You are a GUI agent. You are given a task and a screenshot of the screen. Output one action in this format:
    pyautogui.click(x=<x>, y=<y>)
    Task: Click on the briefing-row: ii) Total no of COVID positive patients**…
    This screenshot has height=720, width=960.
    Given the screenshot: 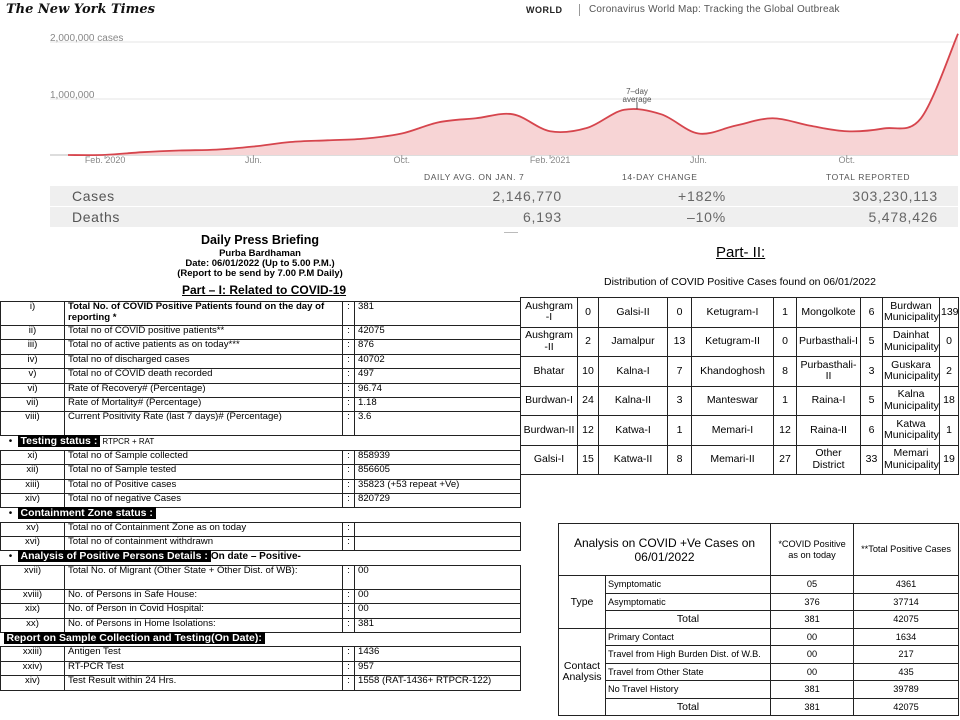 What is the action you would take?
    pyautogui.click(x=260, y=332)
    